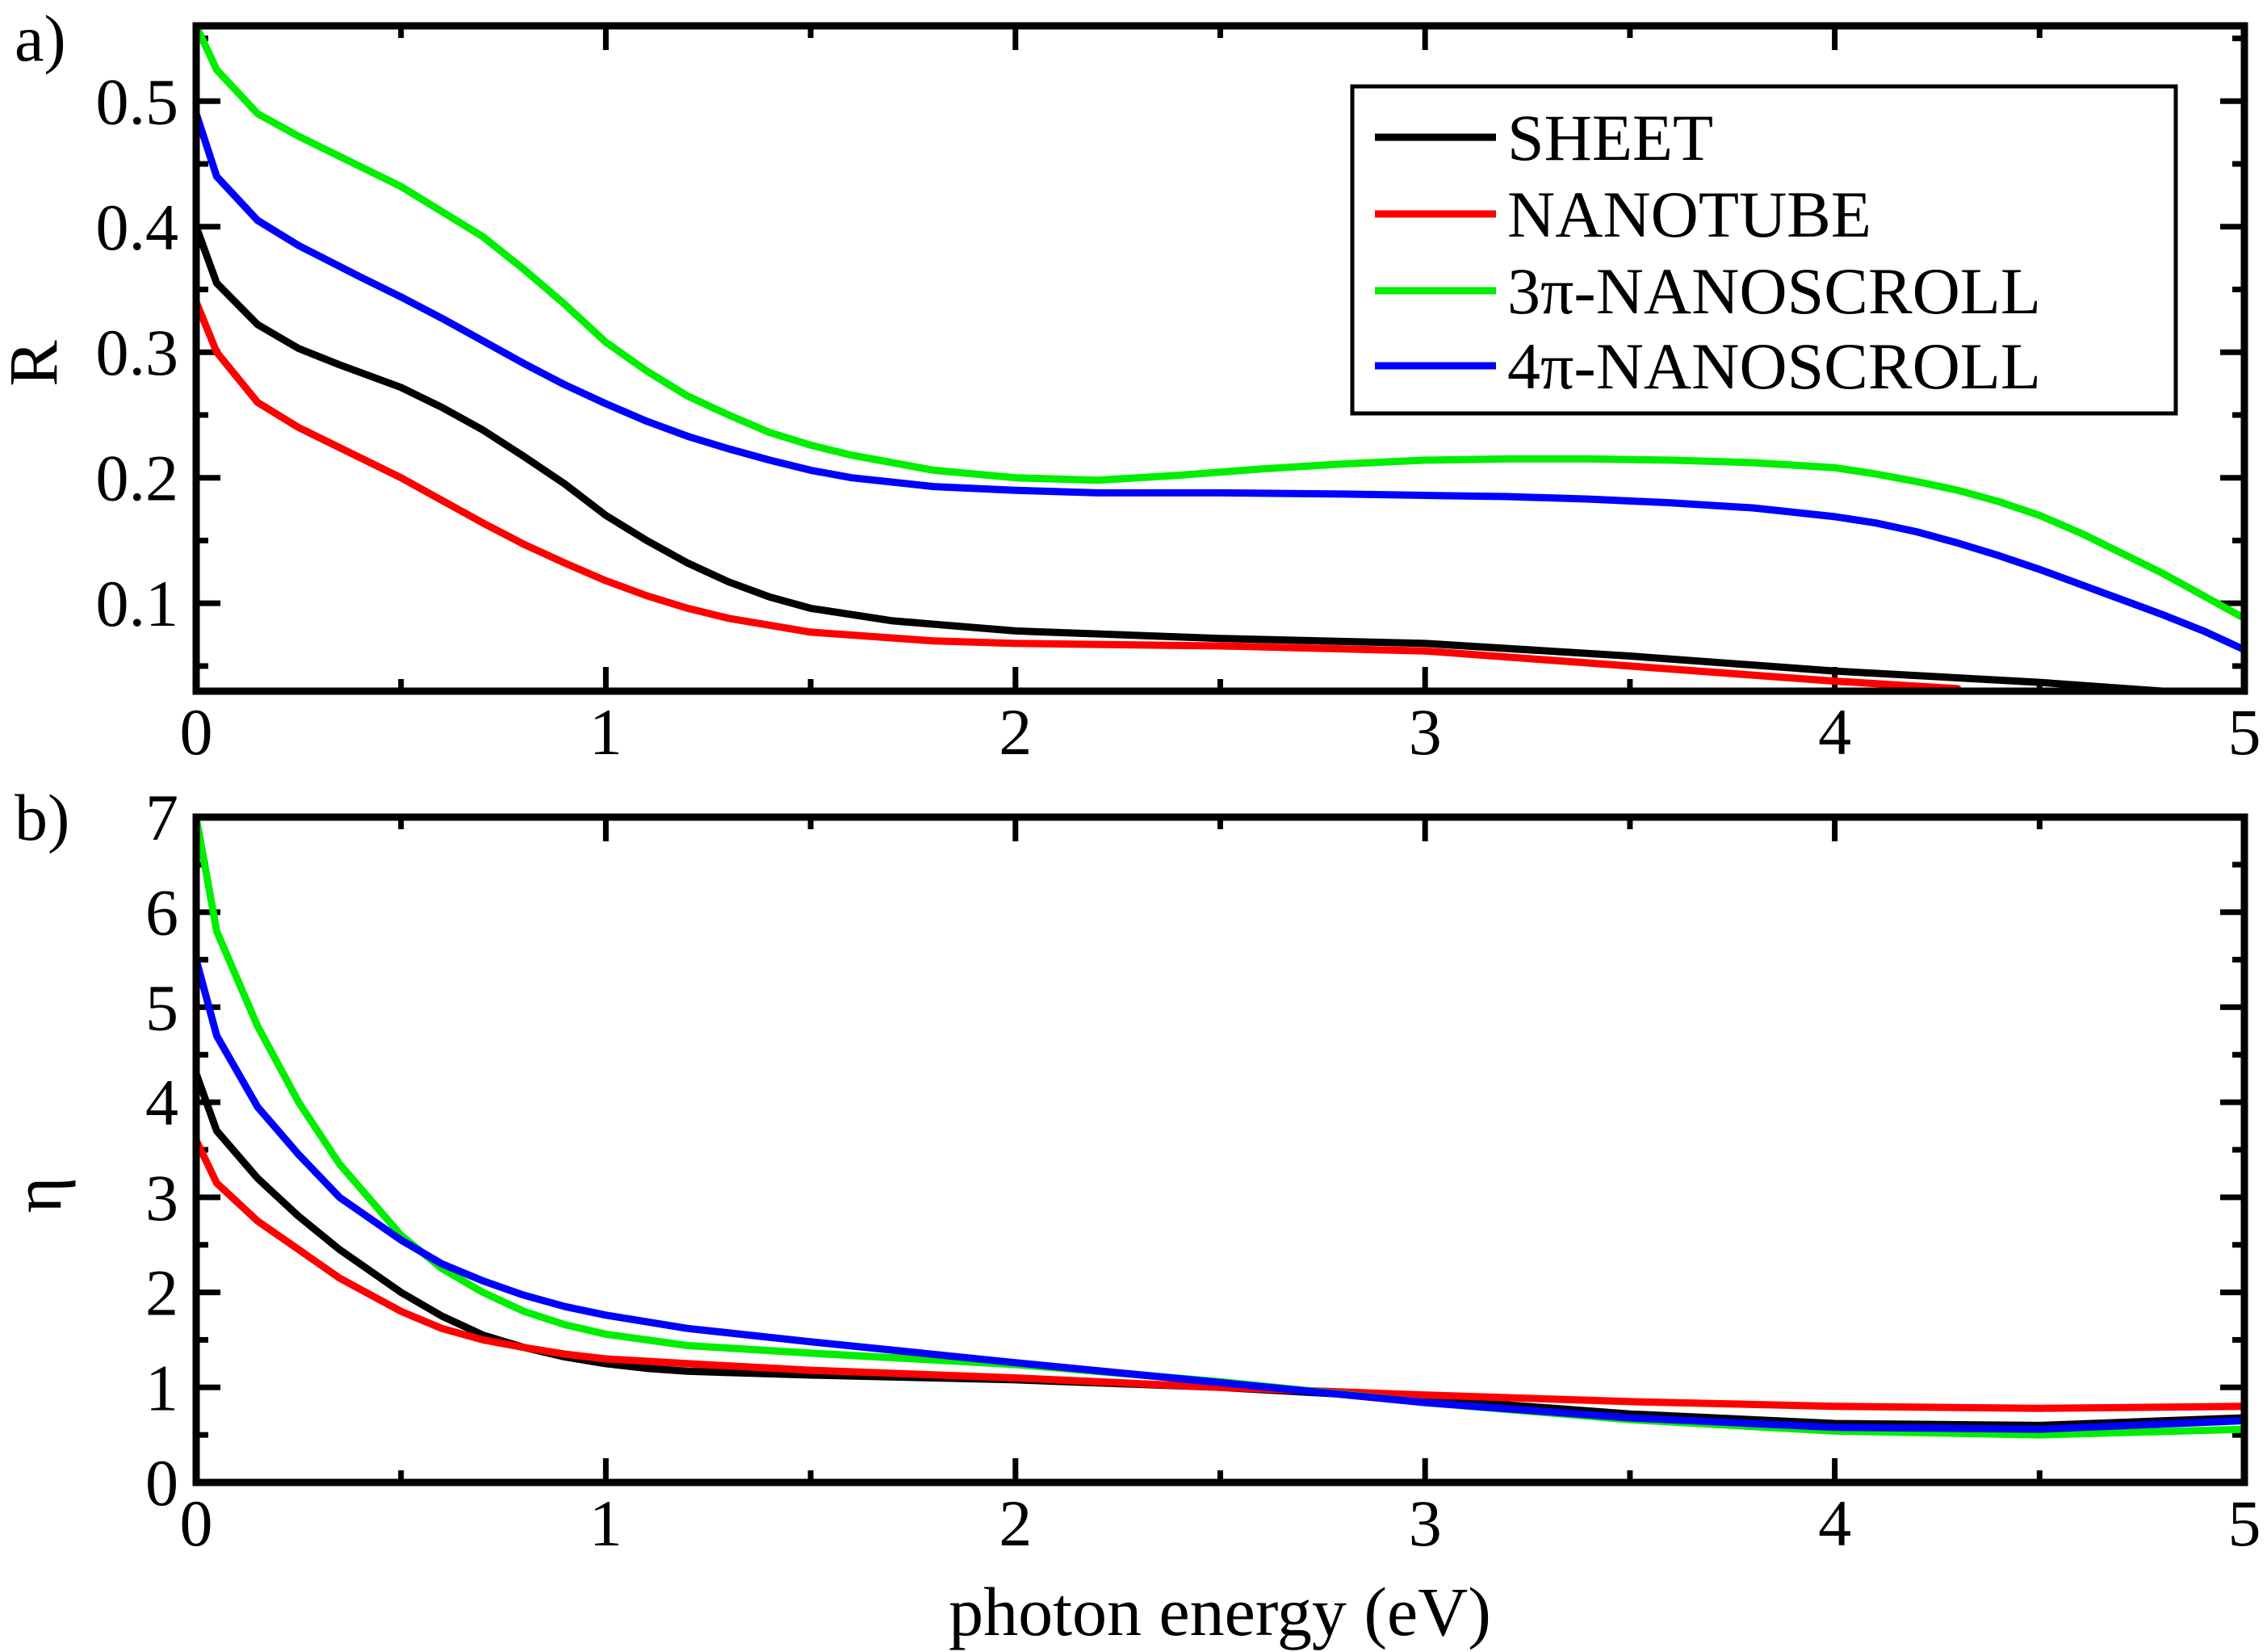  What do you see at coordinates (1015, 1523) in the screenshot?
I see `x-tick-label-b: 2` at bounding box center [1015, 1523].